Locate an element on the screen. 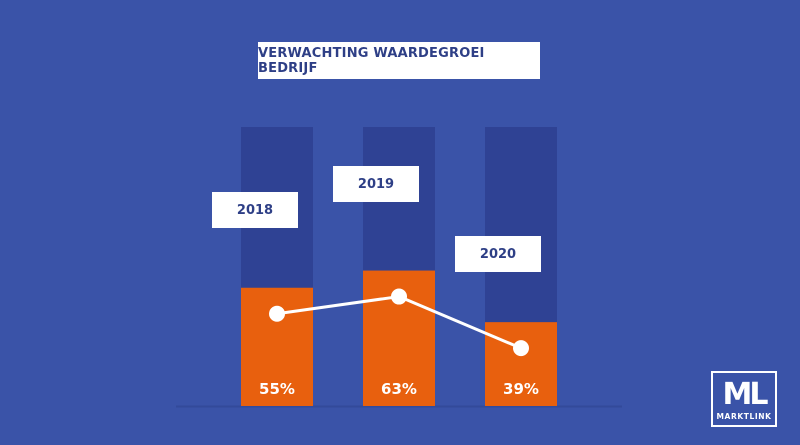  logo-mark: ML is located at coordinates (745, 394).